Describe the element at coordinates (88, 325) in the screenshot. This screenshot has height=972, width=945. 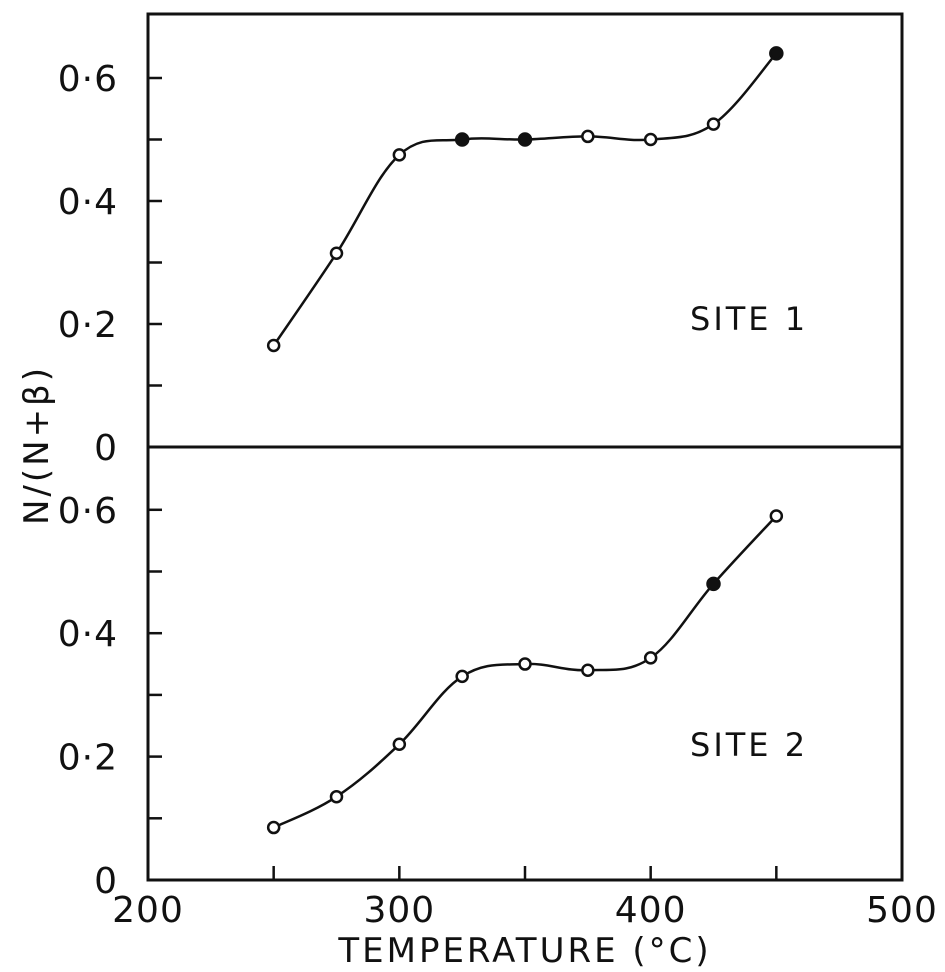
I see `y-tick-label-site-1: 0·2` at that location.